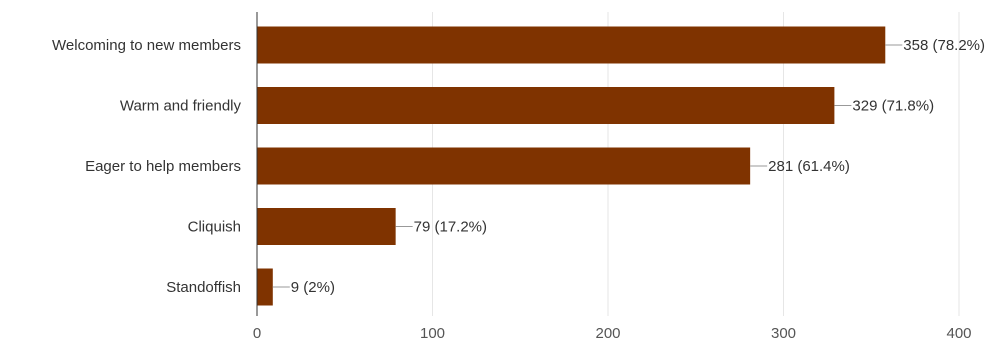 Image resolution: width=1003 pixels, height=344 pixels. Describe the element at coordinates (893, 106) in the screenshot. I see `data-label: 329 (71.8%)` at that location.